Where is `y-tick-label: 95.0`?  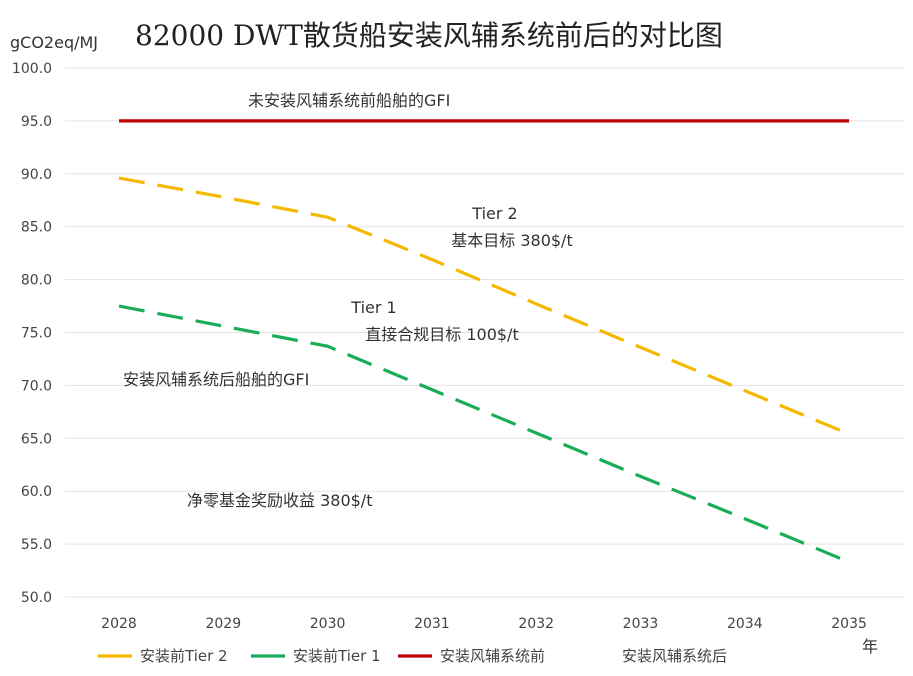
y-tick-label: 95.0 is located at coordinates (36, 122).